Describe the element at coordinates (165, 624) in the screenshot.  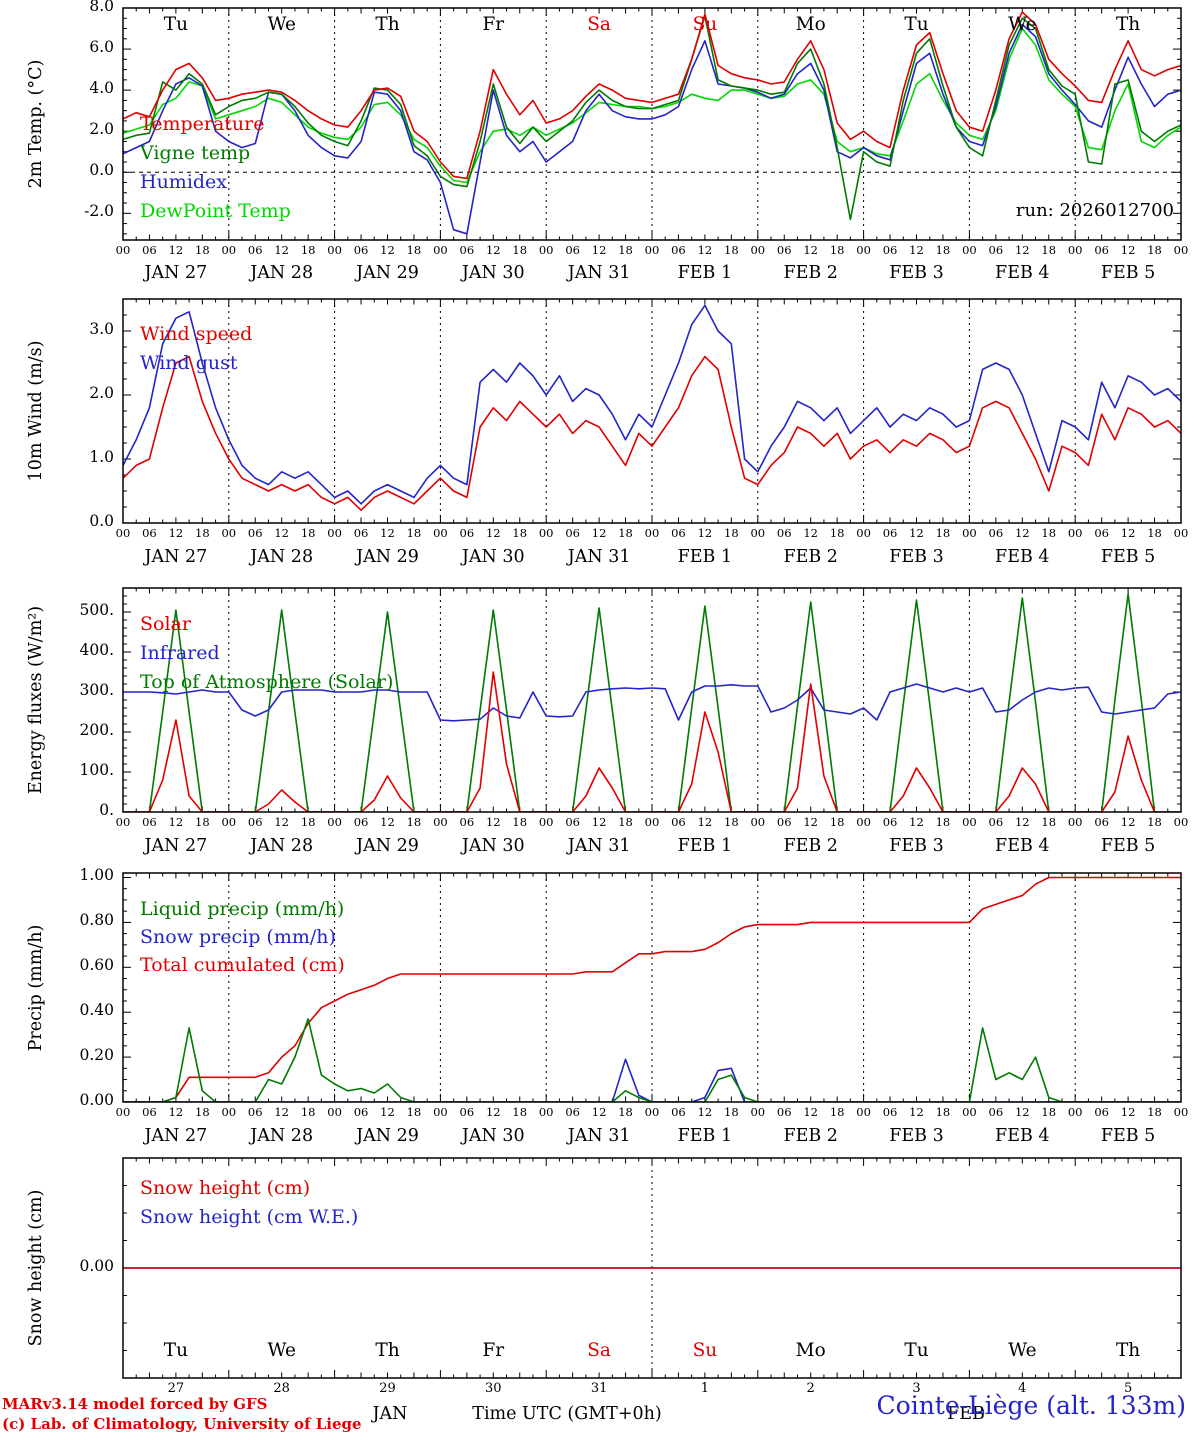
I see `legend-item: Solar` at that location.